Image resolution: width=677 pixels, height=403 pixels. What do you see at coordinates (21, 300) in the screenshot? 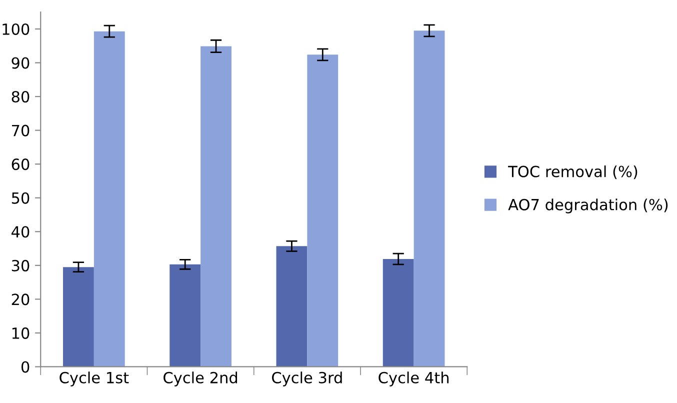
I see `y-tick-label: 20` at bounding box center [21, 300].